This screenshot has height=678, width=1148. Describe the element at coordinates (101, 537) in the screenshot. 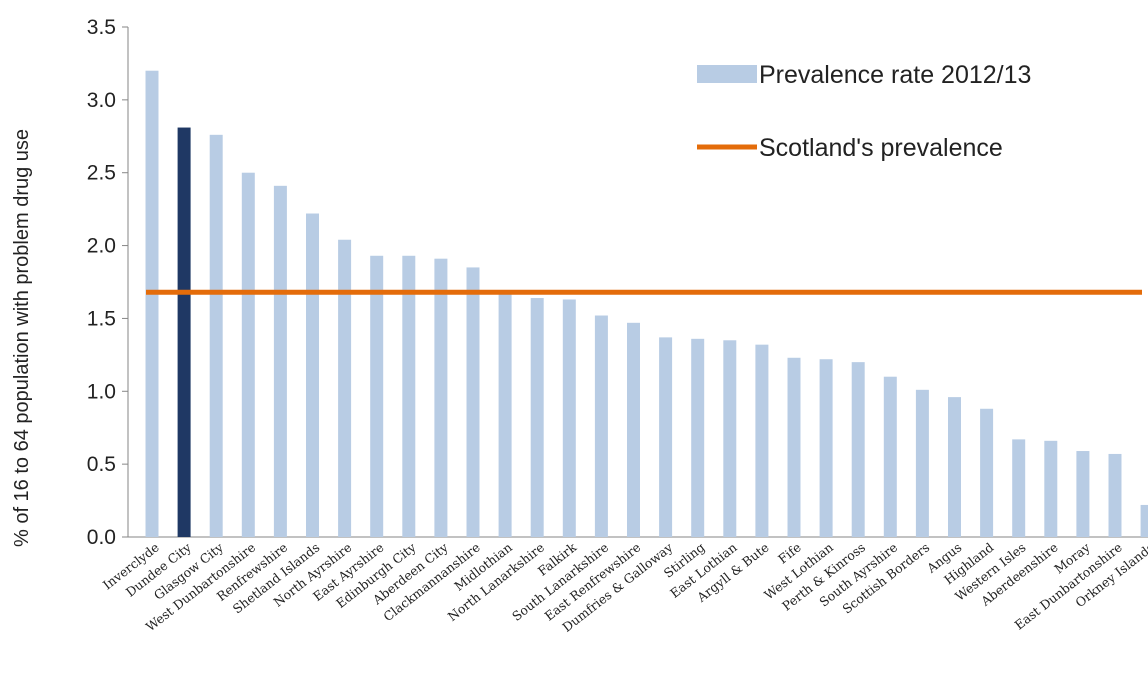

I see `y-tick-label: 0.0` at that location.